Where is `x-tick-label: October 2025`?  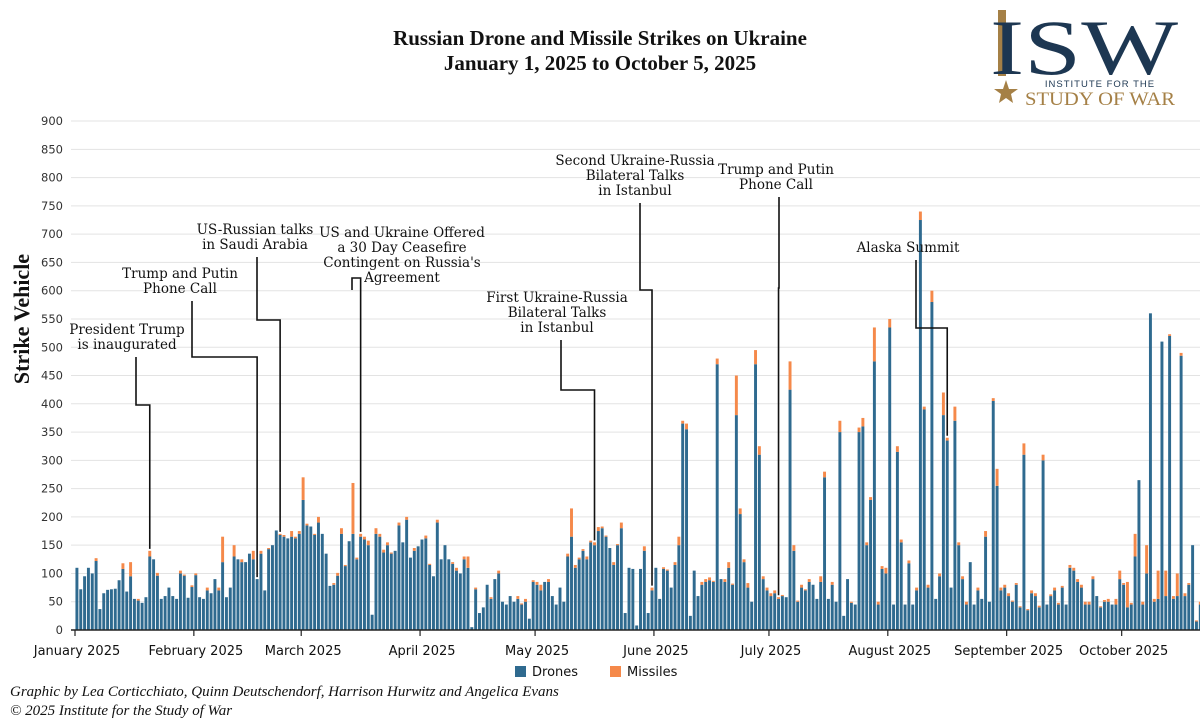 x-tick-label: October 2025 is located at coordinates (1123, 651).